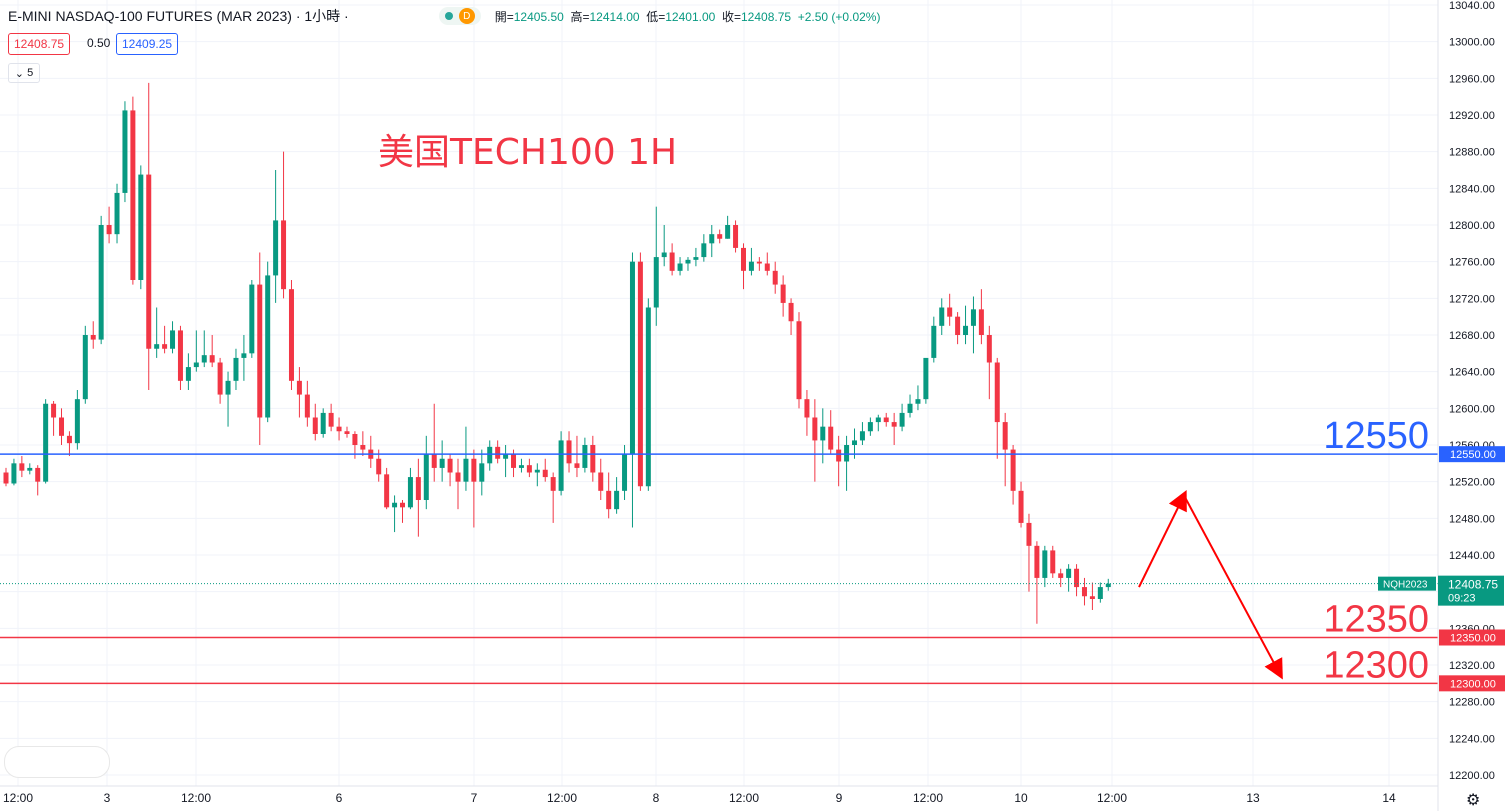 The width and height of the screenshot is (1506, 811). I want to click on x-tick-label: 6, so click(339, 798).